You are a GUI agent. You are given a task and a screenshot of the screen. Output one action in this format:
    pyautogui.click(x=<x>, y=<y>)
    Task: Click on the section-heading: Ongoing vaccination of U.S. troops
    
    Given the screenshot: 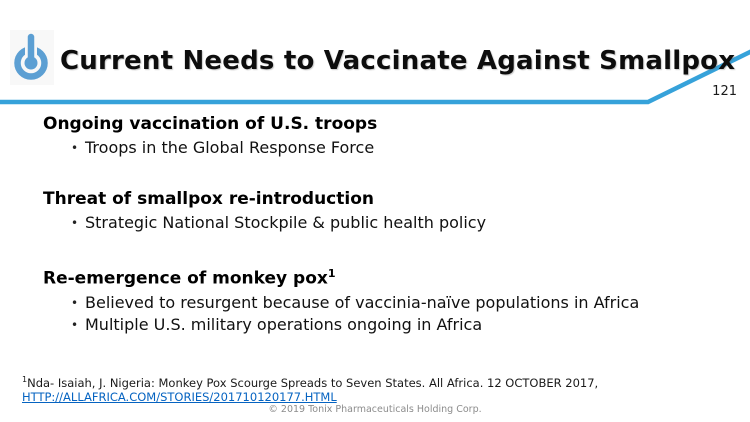 What is the action you would take?
    pyautogui.click(x=386, y=124)
    